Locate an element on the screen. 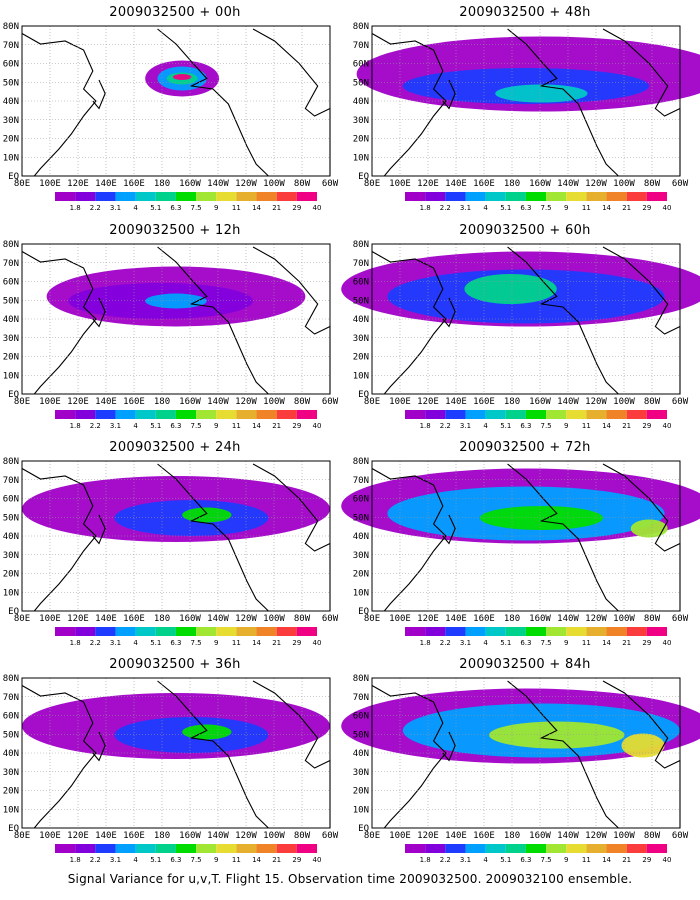  lon-label: 160W is located at coordinates (190, 184).